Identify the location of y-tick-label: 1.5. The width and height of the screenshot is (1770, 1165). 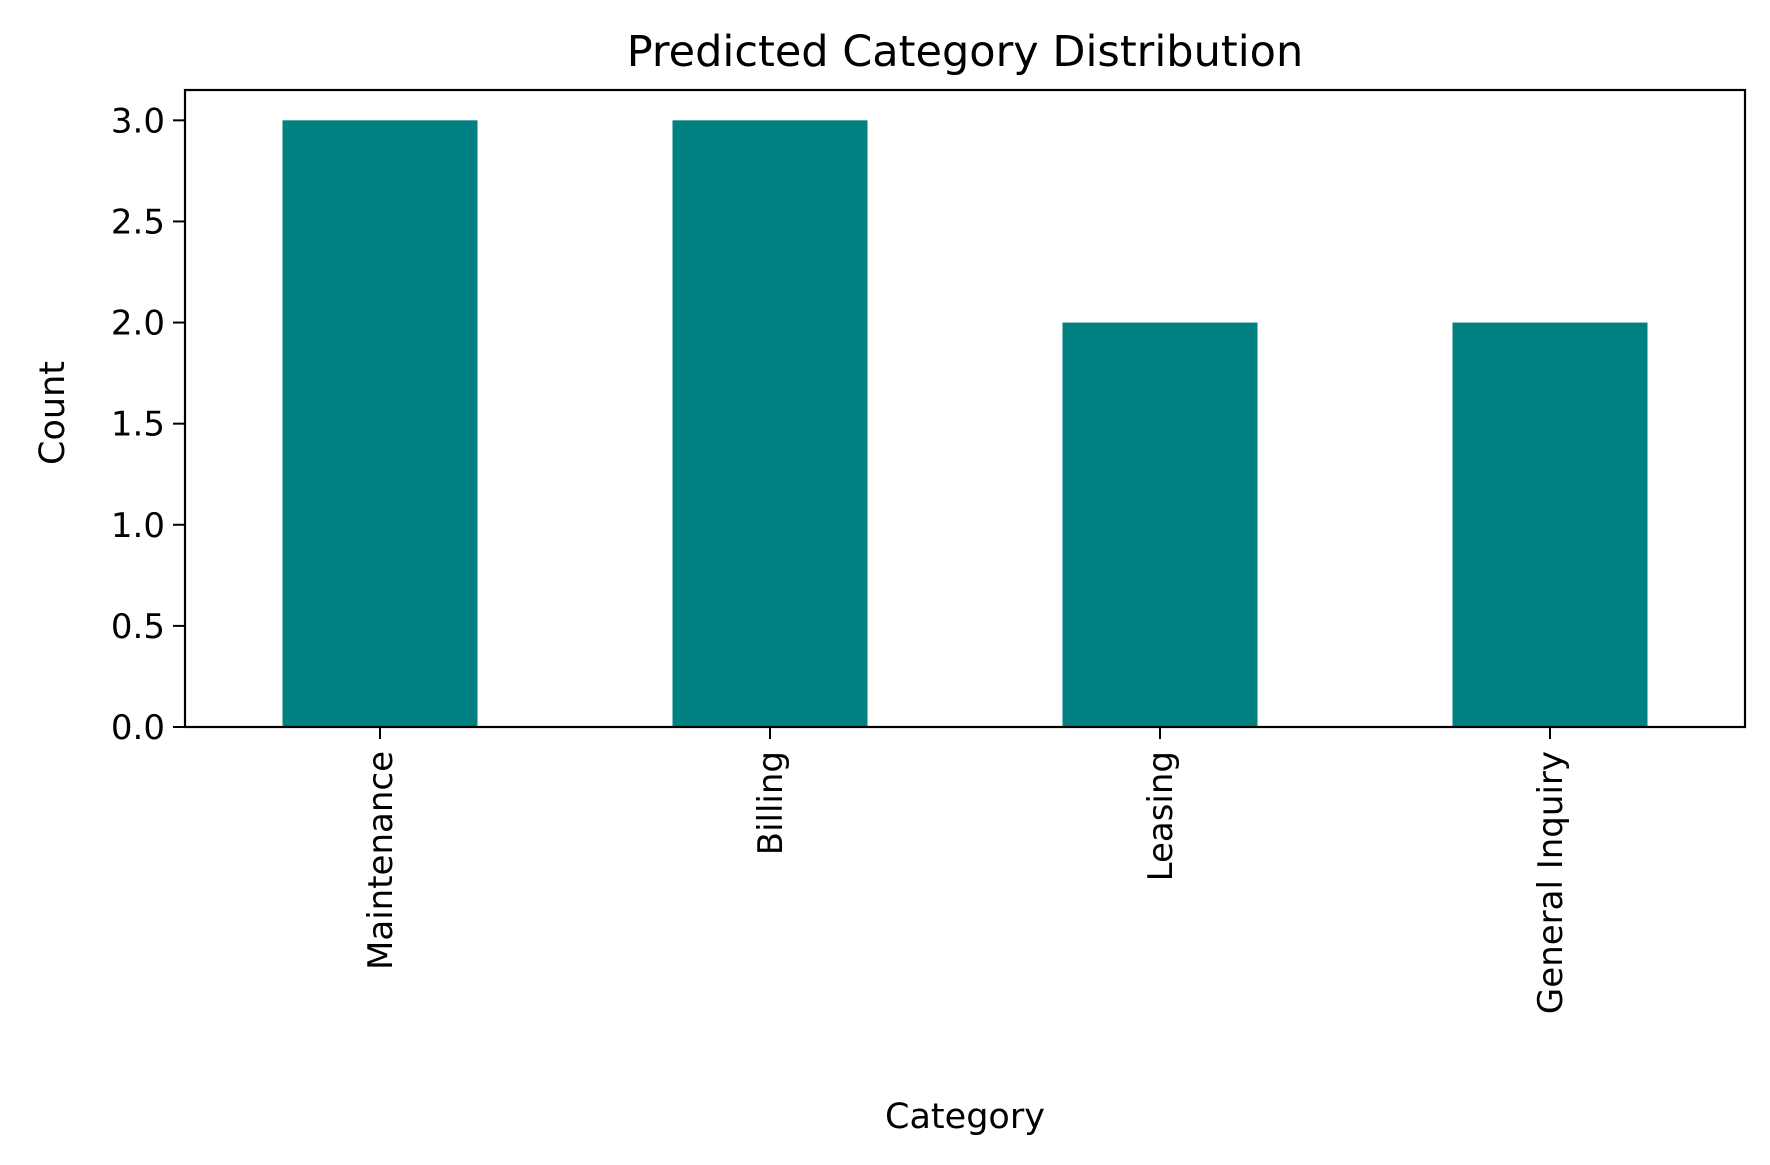
(138, 425).